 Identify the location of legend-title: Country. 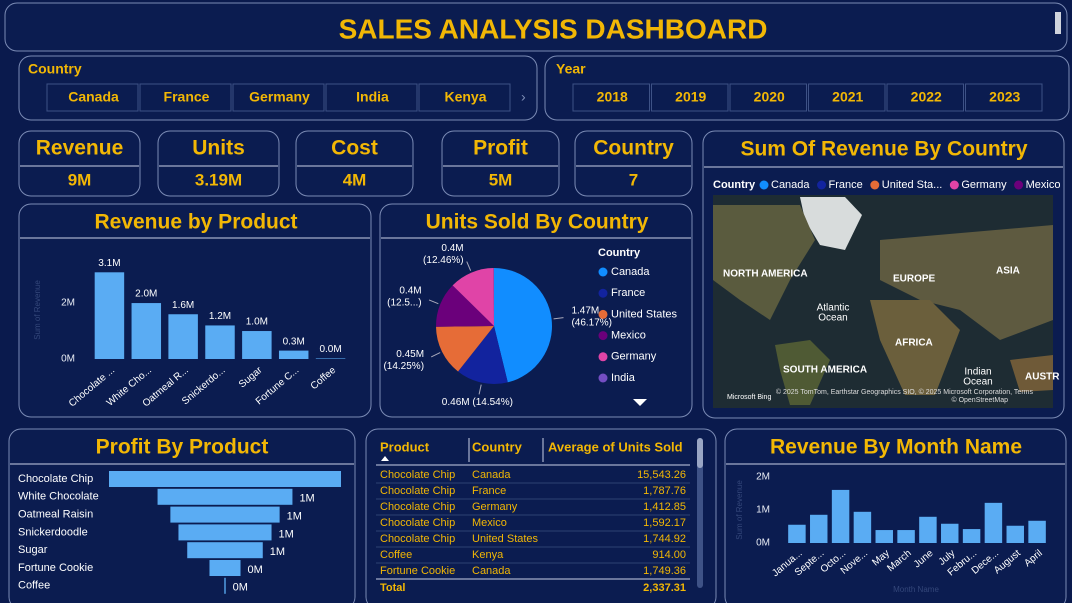
(619, 253).